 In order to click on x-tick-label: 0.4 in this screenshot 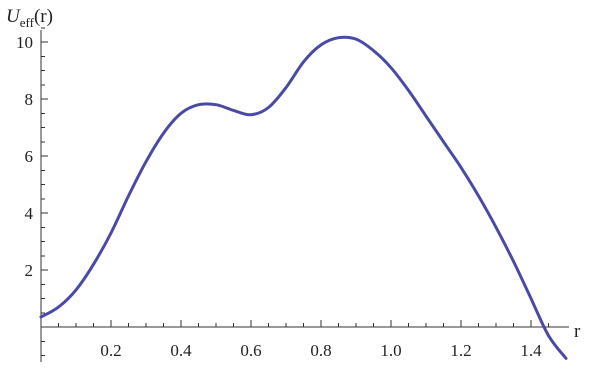, I will do `click(181, 350)`.